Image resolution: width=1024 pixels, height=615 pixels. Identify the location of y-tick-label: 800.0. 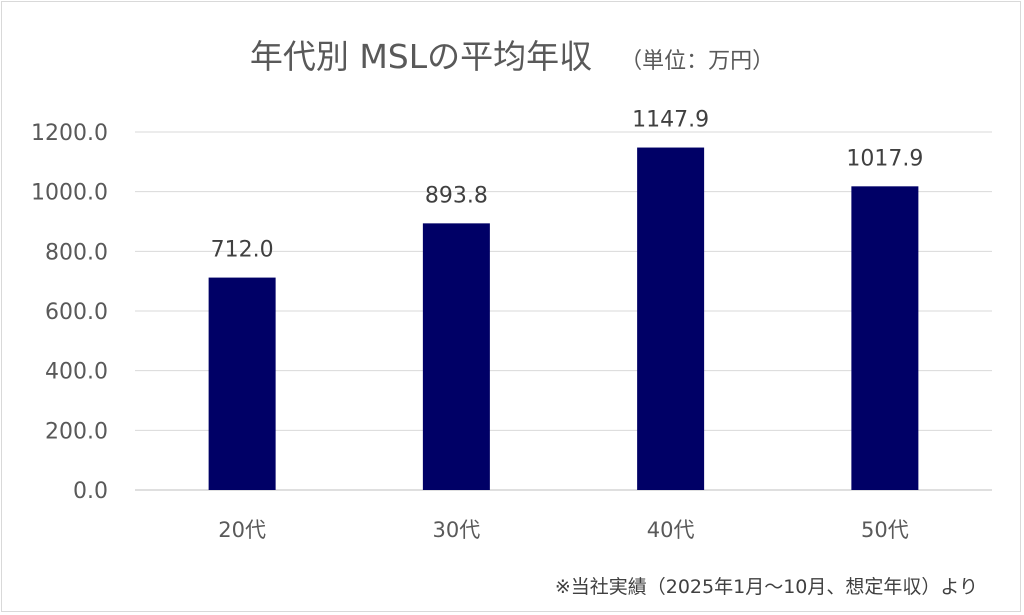
(76, 252).